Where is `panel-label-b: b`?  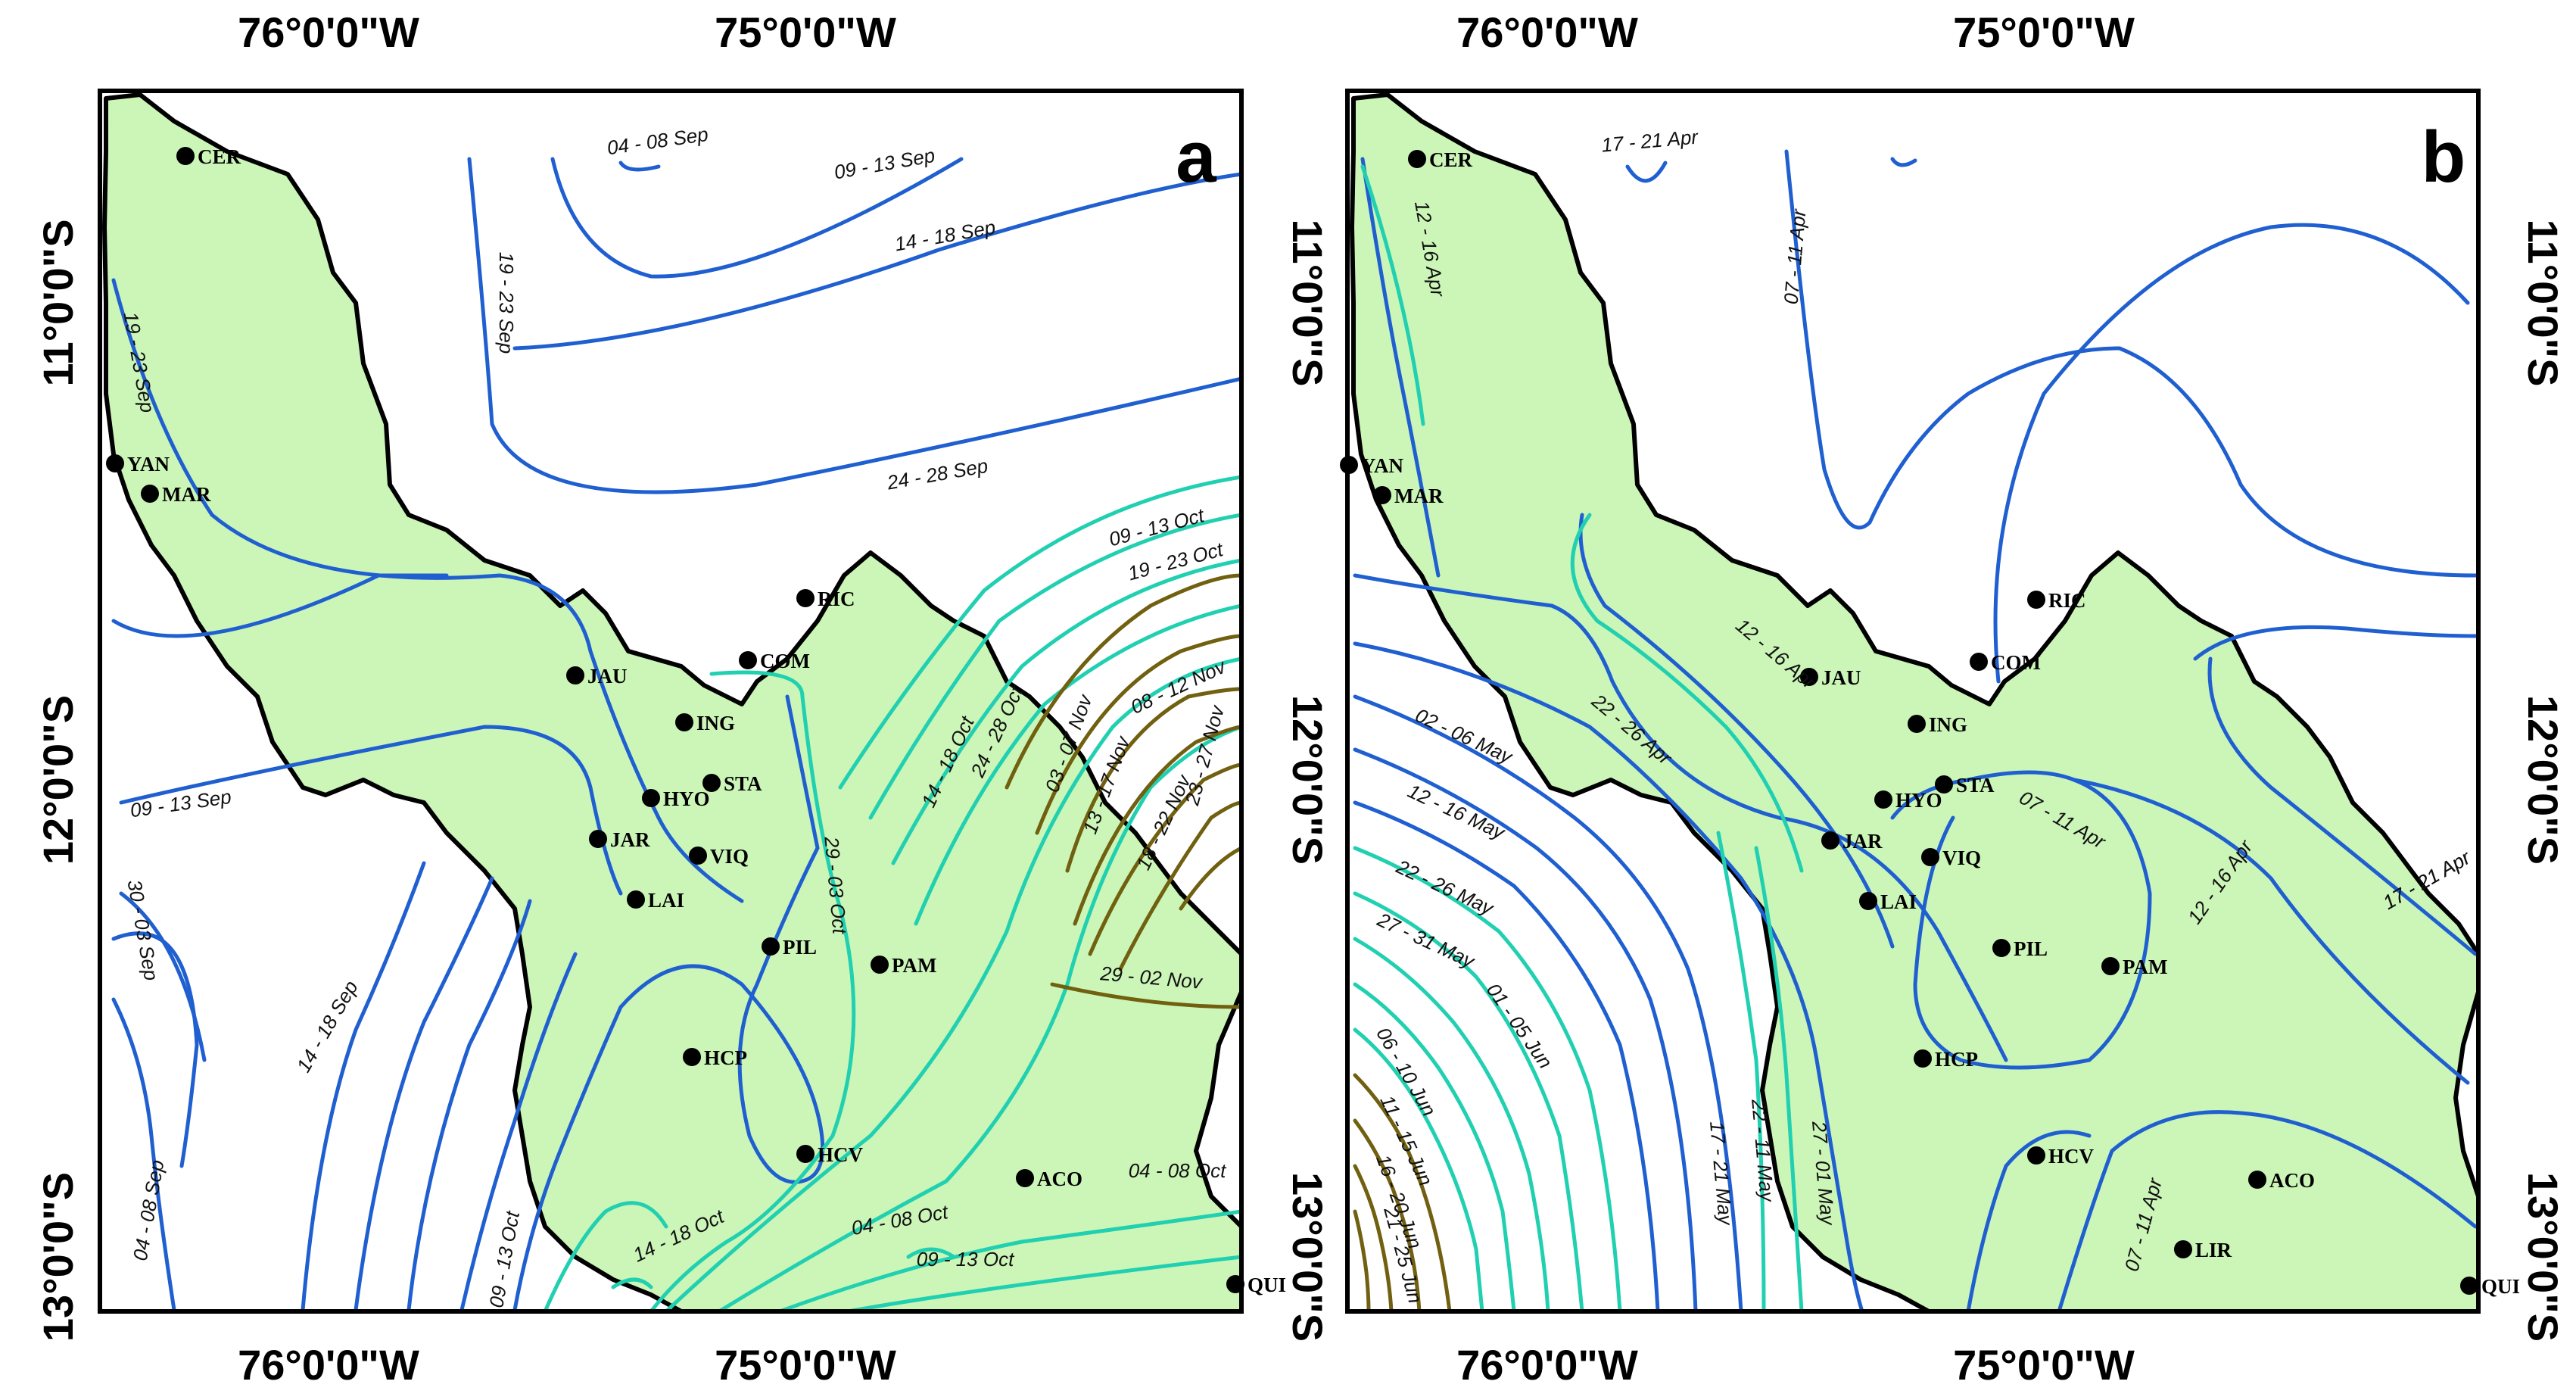 panel-label-b: b is located at coordinates (2444, 157).